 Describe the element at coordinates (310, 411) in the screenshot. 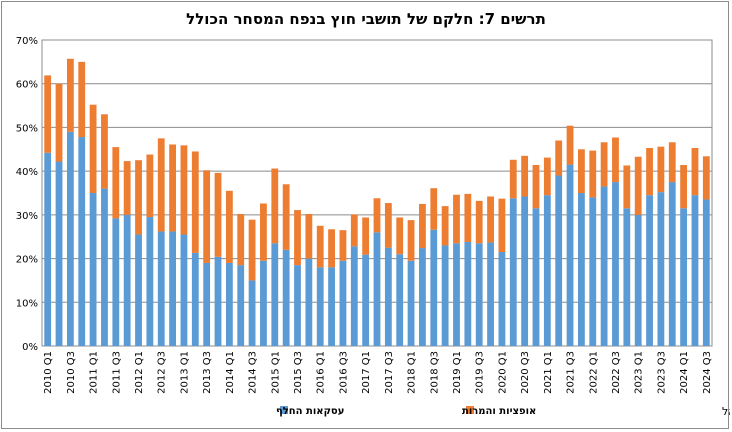

I see `legend-label-swaps: עסקאות החלף` at that location.